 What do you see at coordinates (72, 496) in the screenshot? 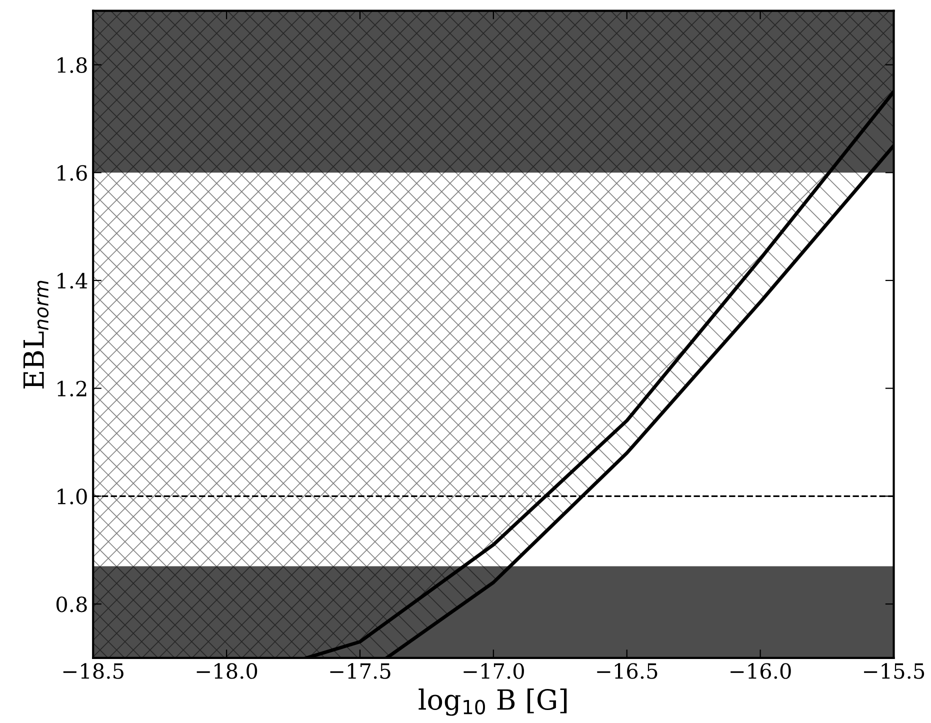
I see `y-tick-label: 1.0` at bounding box center [72, 496].